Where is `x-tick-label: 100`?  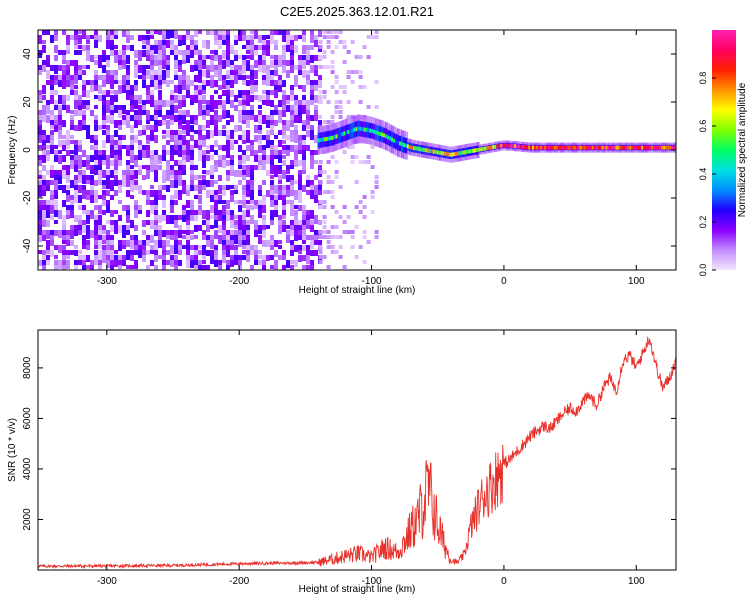
x-tick-label: 100 is located at coordinates (636, 581).